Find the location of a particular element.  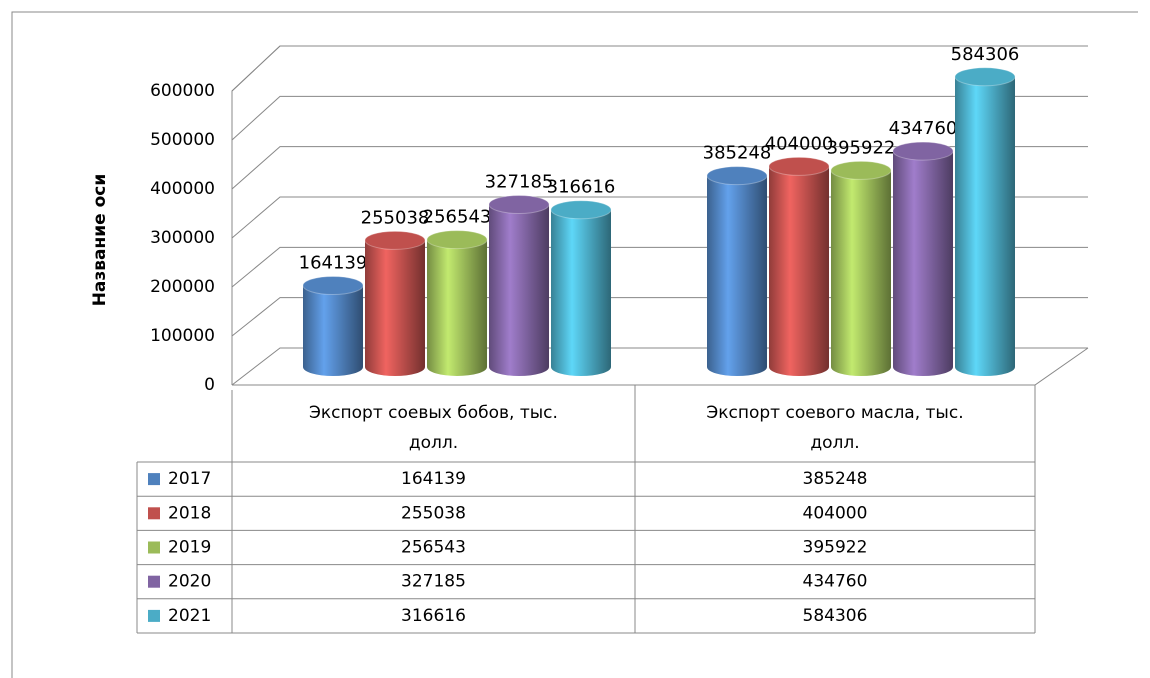

table-value: 256543 is located at coordinates (433, 548).